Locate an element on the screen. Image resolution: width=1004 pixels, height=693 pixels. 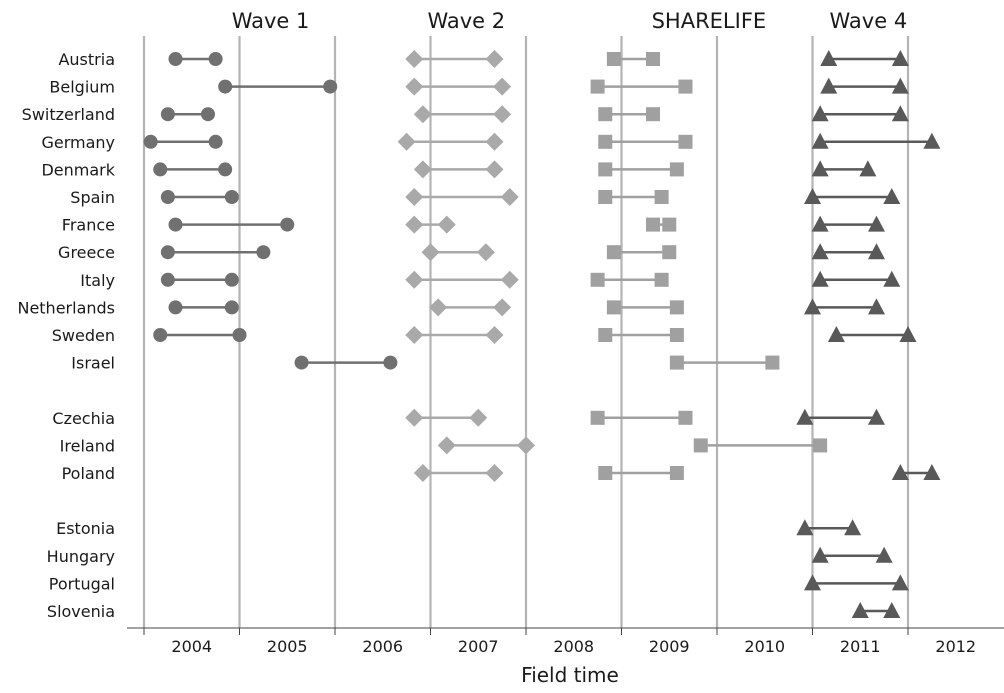
x-tick-label: 2008 is located at coordinates (573, 646).